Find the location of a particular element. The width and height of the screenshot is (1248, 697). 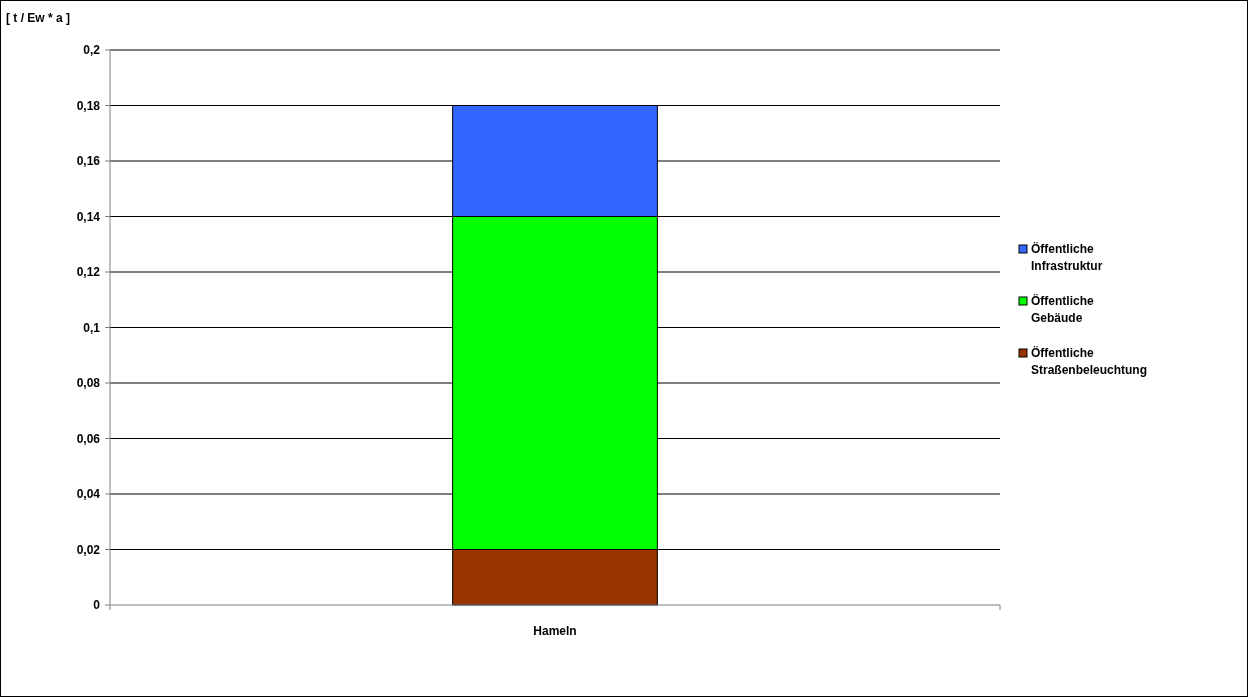

y-tick-label: 0,04 is located at coordinates (88, 494).